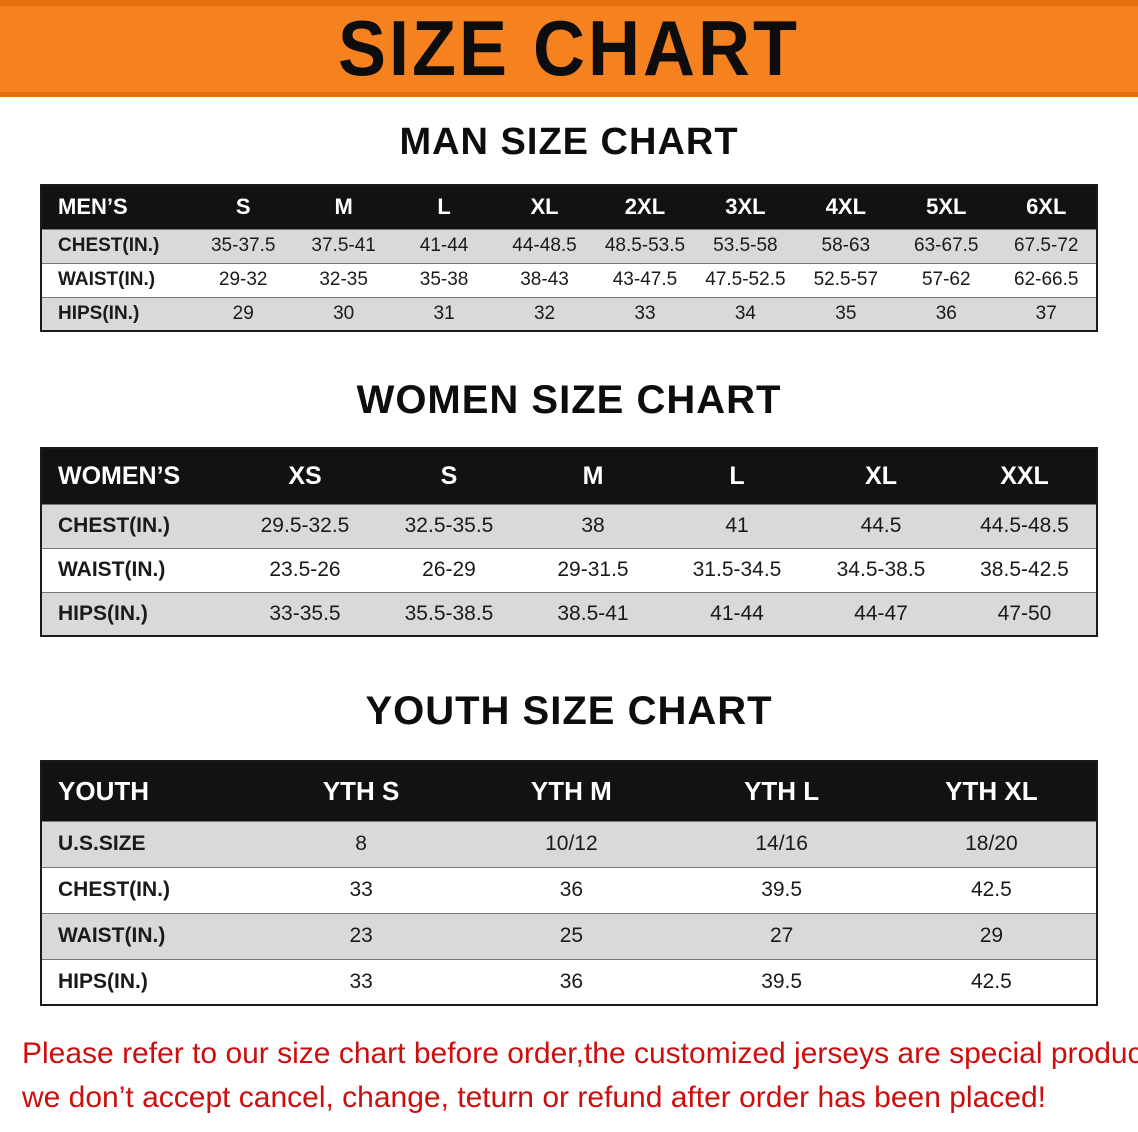 Image resolution: width=1138 pixels, height=1132 pixels. I want to click on measure-value-cell: 33-35.5, so click(305, 613).